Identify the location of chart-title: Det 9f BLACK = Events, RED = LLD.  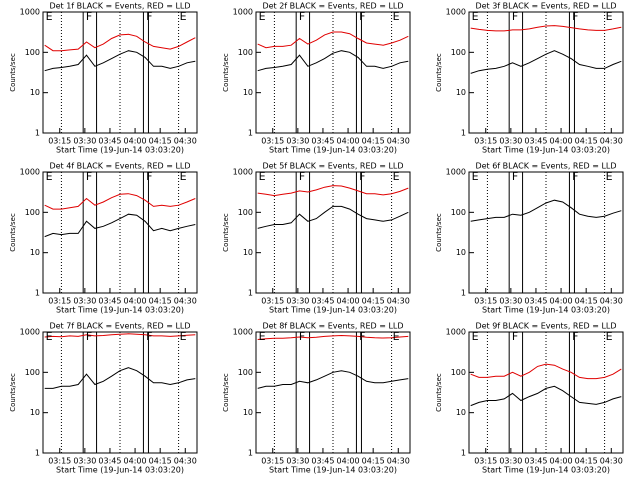
(545, 326).